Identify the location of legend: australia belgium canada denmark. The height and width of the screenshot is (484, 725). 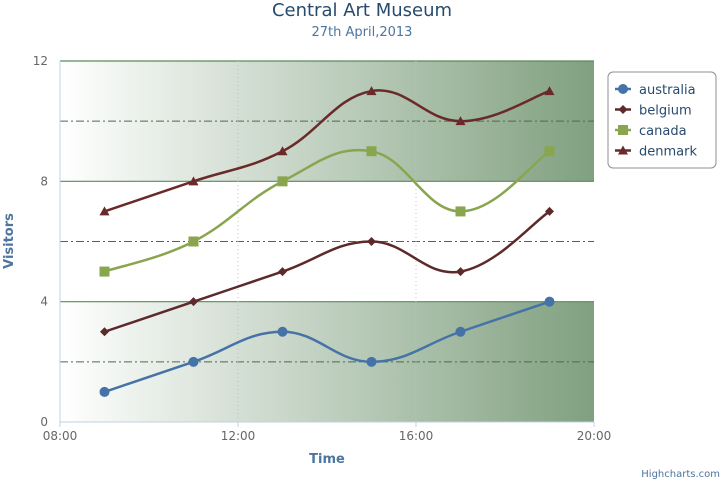
(662, 120).